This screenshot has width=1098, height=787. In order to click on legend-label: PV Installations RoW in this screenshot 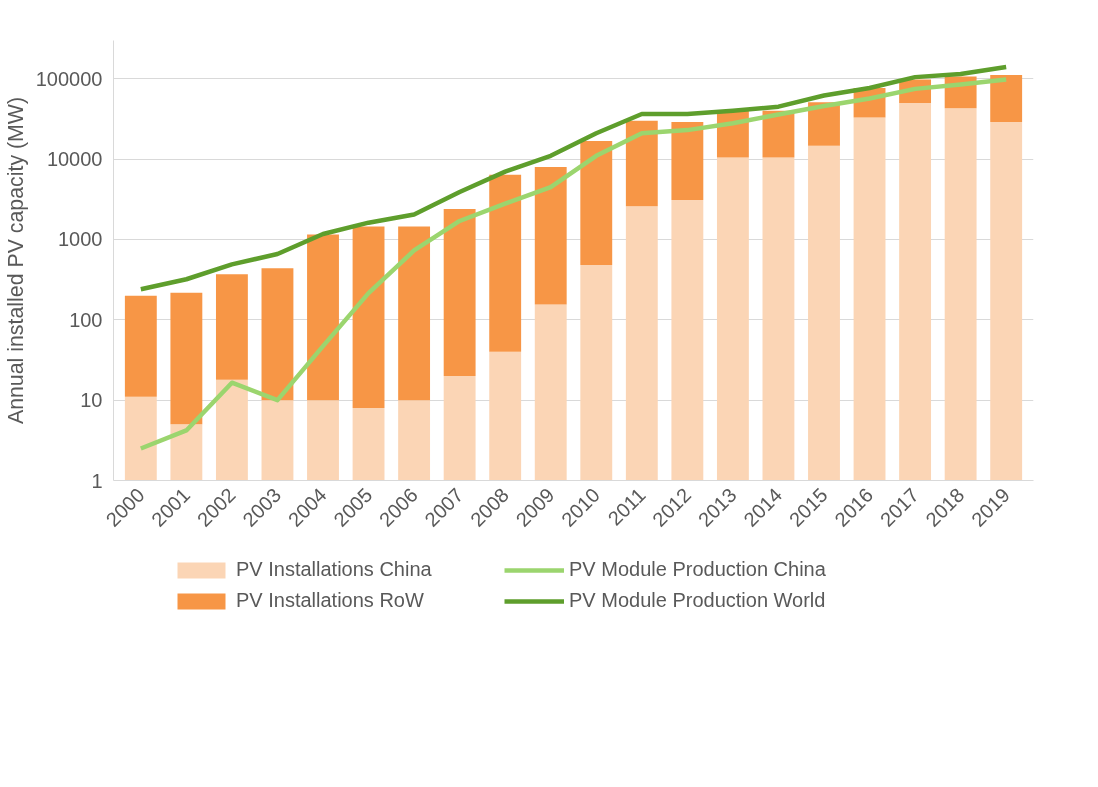, I will do `click(330, 600)`.